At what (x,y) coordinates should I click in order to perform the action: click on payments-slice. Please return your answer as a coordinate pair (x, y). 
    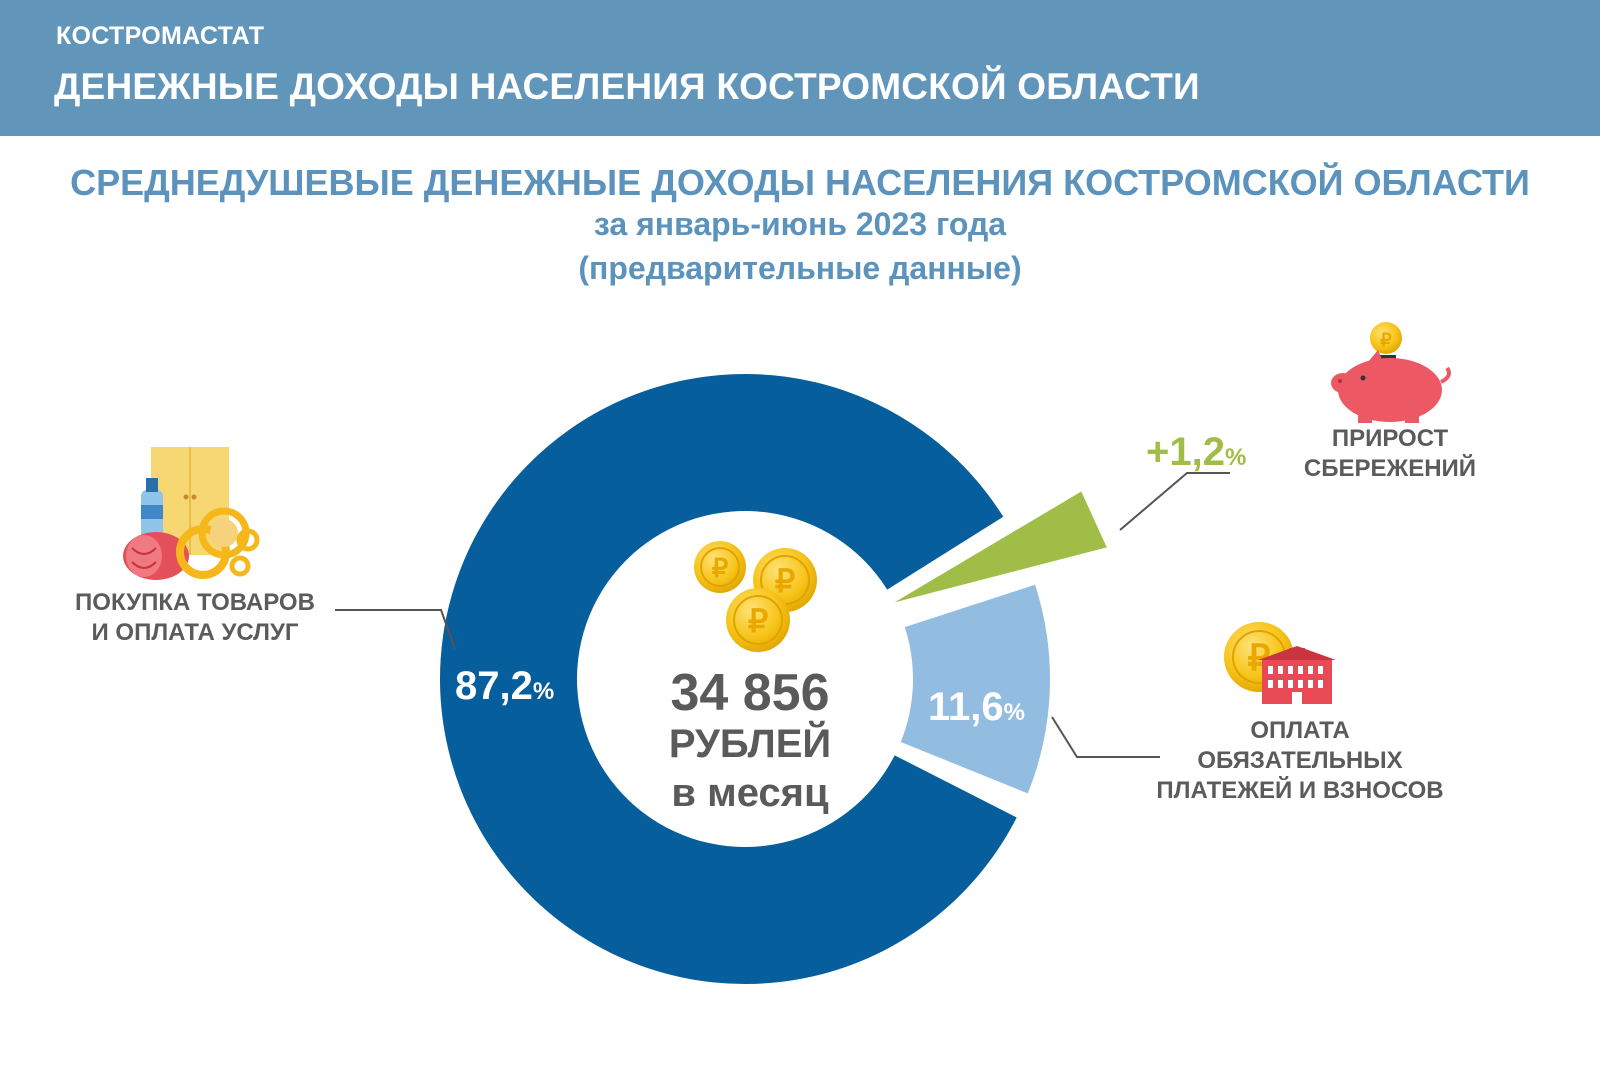
    Looking at the image, I should click on (975, 689).